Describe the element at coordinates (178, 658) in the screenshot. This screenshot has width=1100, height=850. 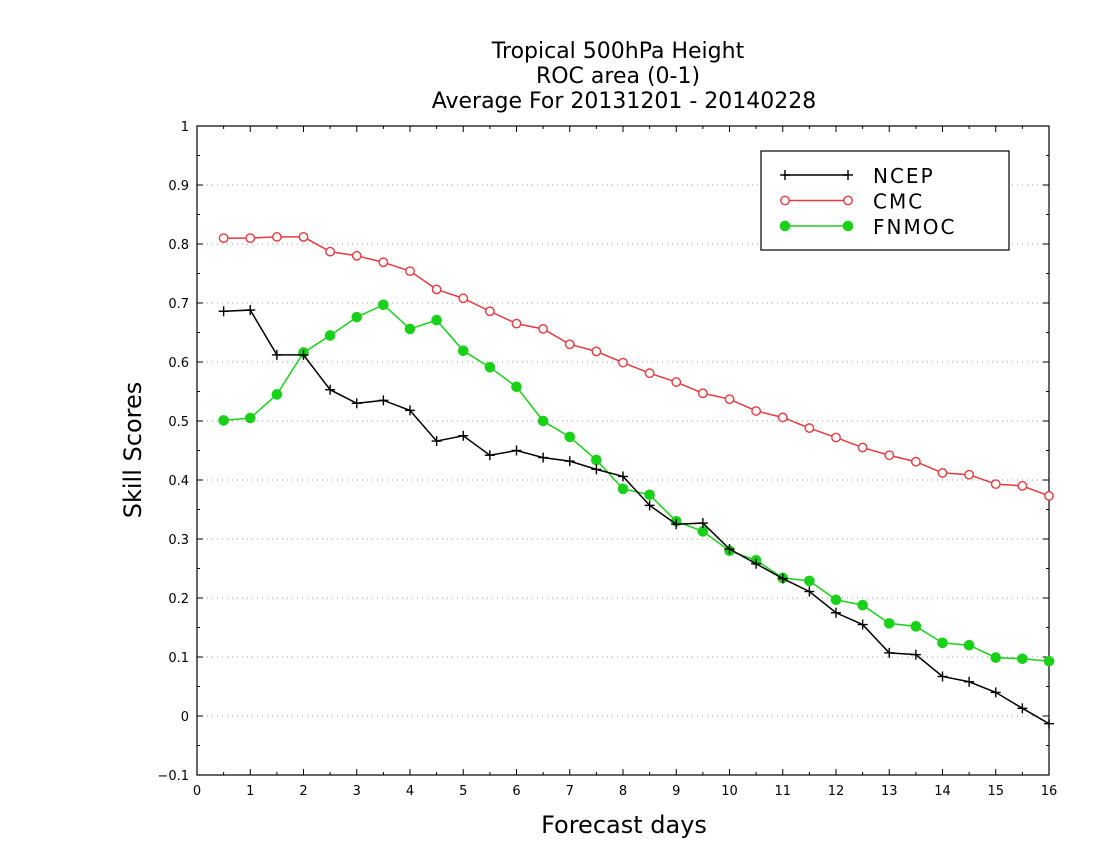
I see `y-tick-label: 0.1` at that location.